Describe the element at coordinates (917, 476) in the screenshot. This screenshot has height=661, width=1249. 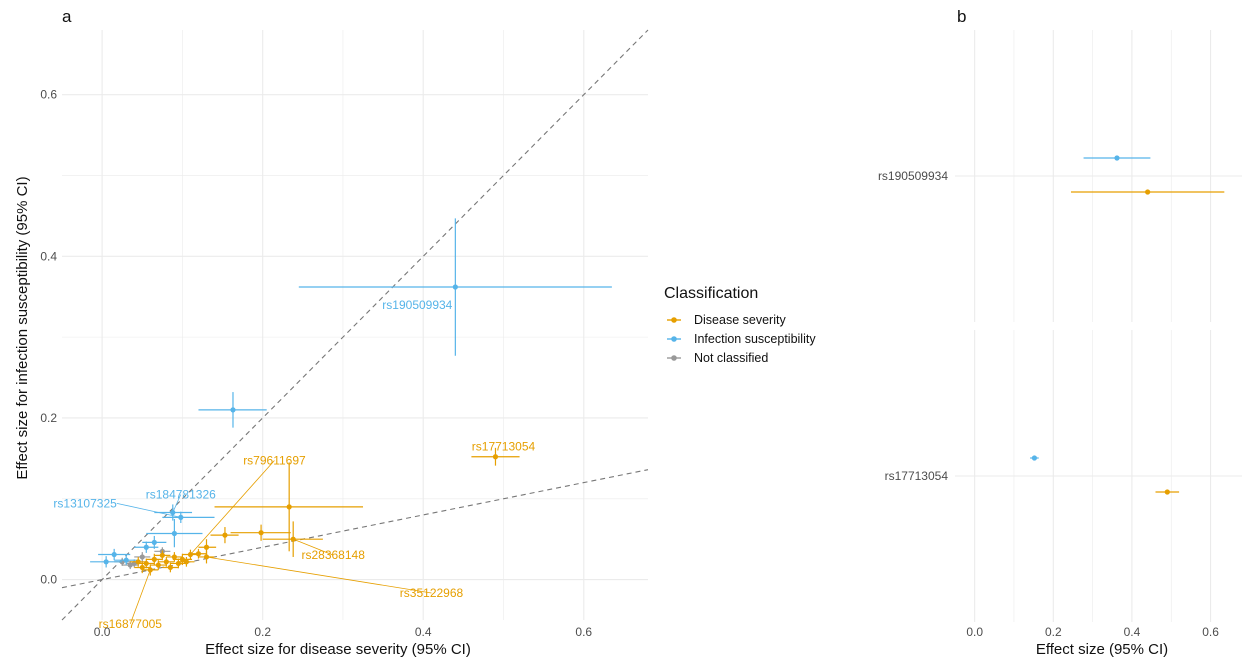
I see `panel-b-facet-label: rs17713054` at that location.